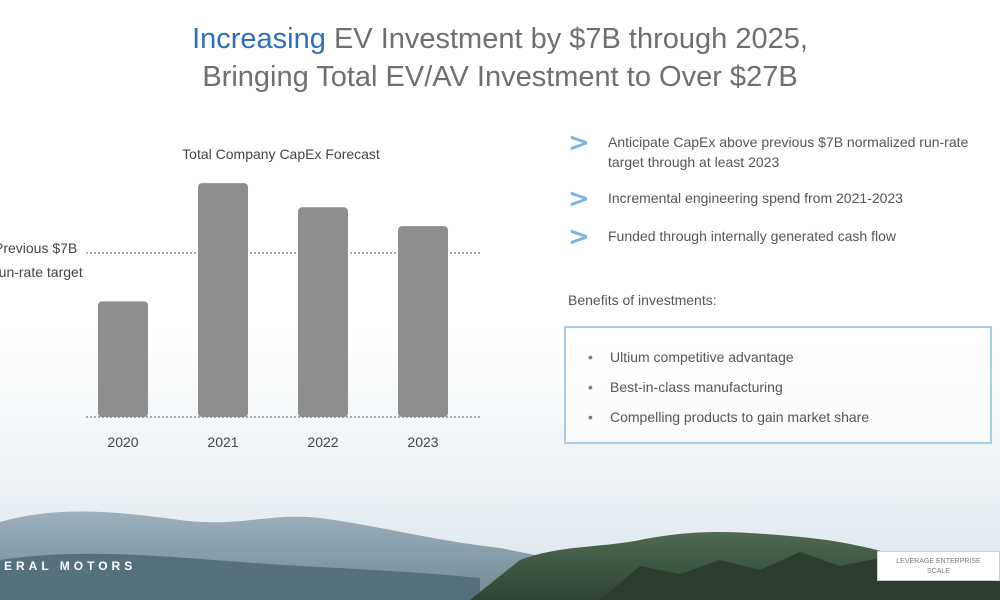  I want to click on benefit-item: Compelling products to gain market share, so click(789, 417).